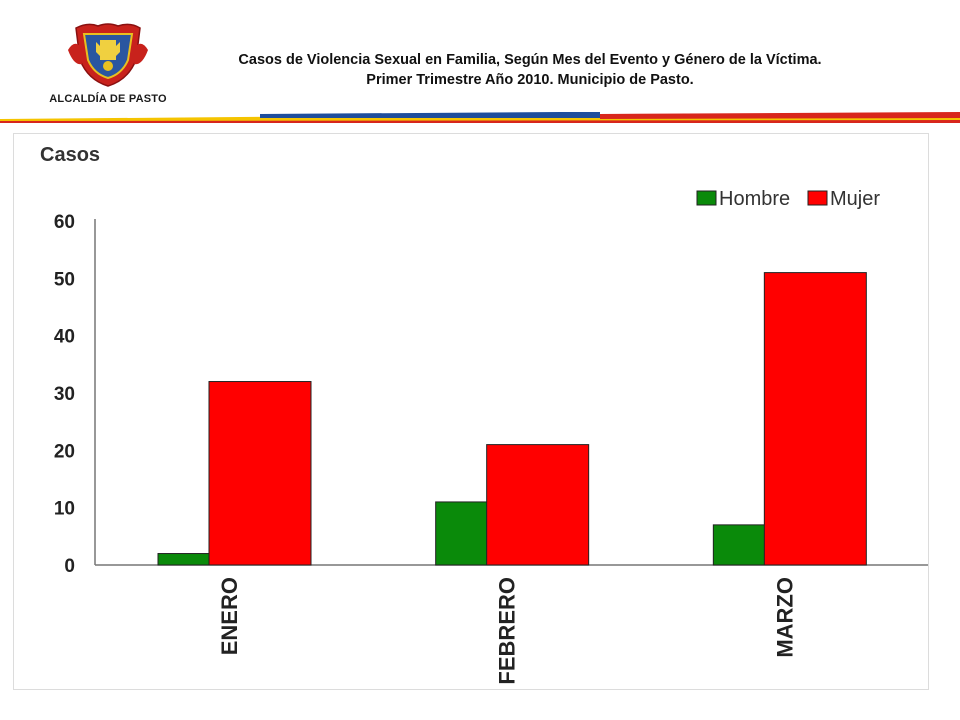  I want to click on alcaldia-logo: ALCALDÍA DE PASTO, so click(108, 67).